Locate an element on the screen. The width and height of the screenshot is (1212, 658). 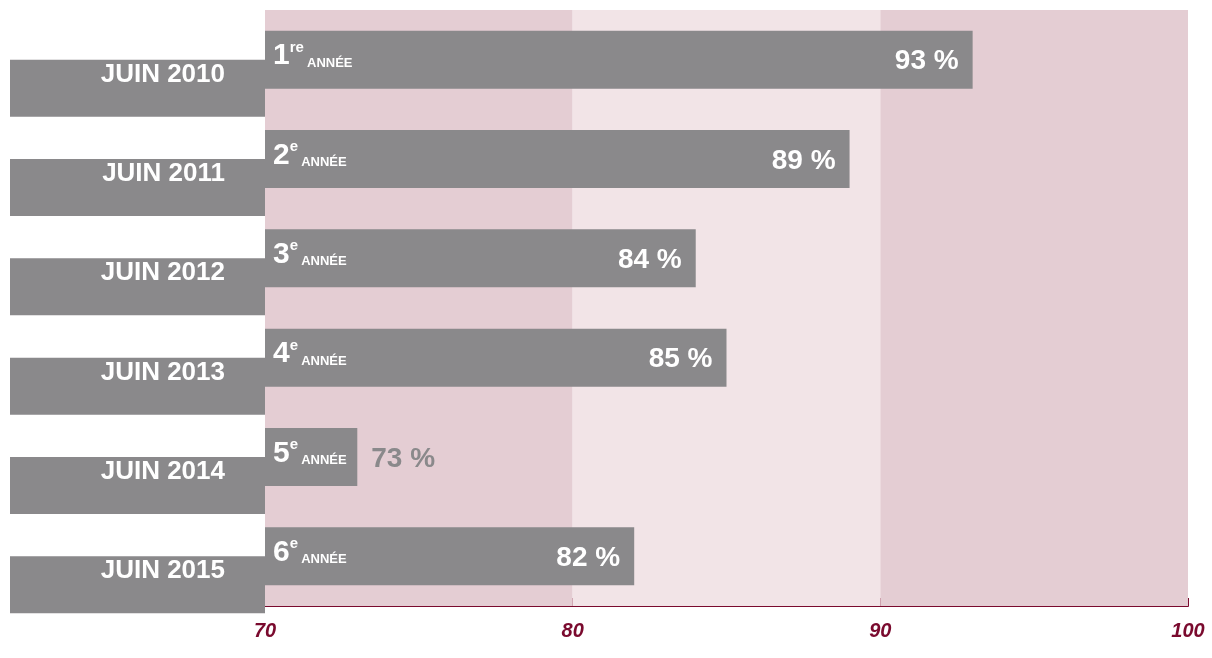
x-tick-label: 90 is located at coordinates (880, 630).